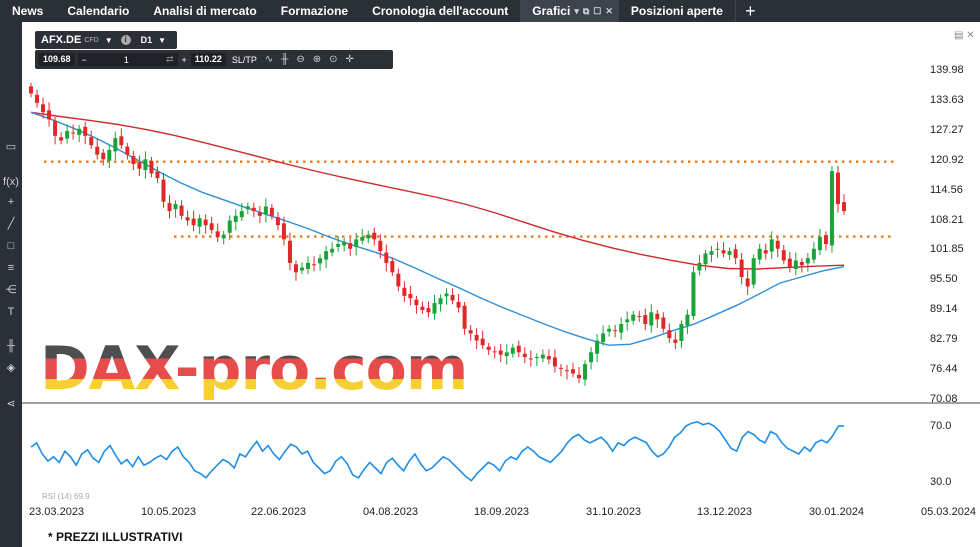 This screenshot has width=980, height=547. I want to click on symbol-selector: AFX.DE CFD ▼ i D1 ▼, so click(106, 40).